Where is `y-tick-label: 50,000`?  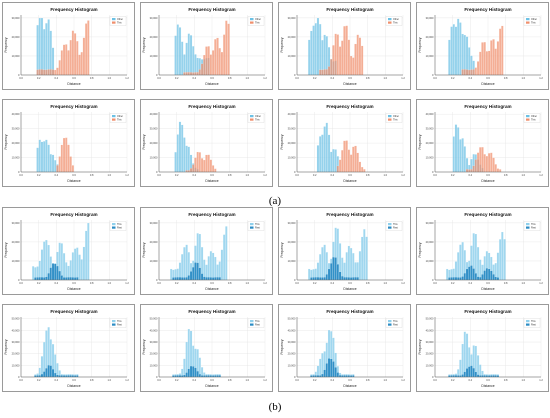 y-tick-label: 50,000 is located at coordinates (430, 319).